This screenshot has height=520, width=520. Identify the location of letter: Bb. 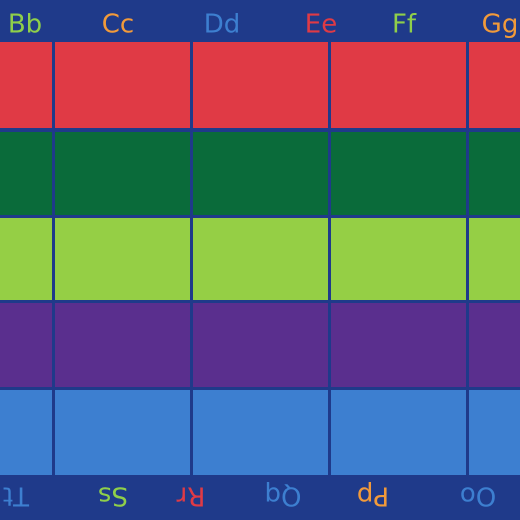
(25, 25).